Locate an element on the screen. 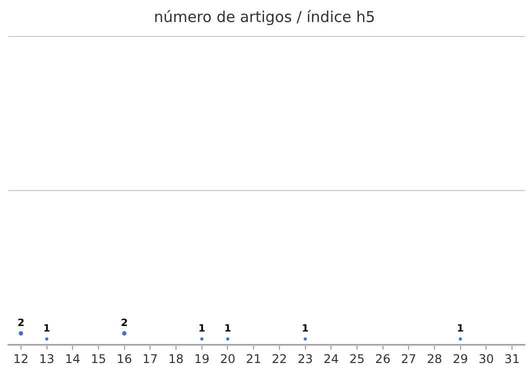 The height and width of the screenshot is (378, 529). x-tick-label: 26 is located at coordinates (382, 359).